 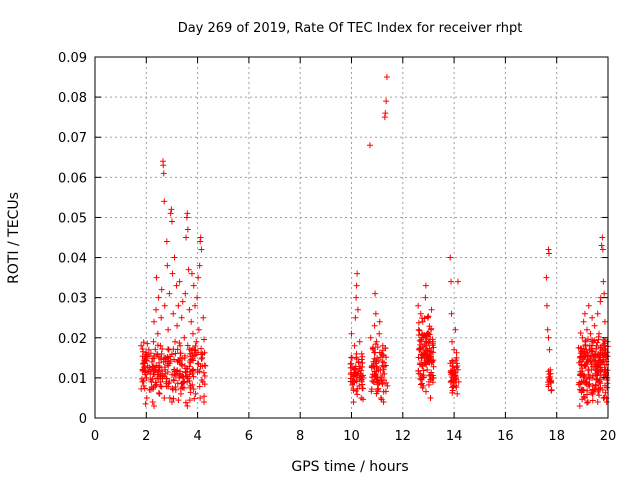 What do you see at coordinates (556, 436) in the screenshot?
I see `x-tick-label: 18` at bounding box center [556, 436].